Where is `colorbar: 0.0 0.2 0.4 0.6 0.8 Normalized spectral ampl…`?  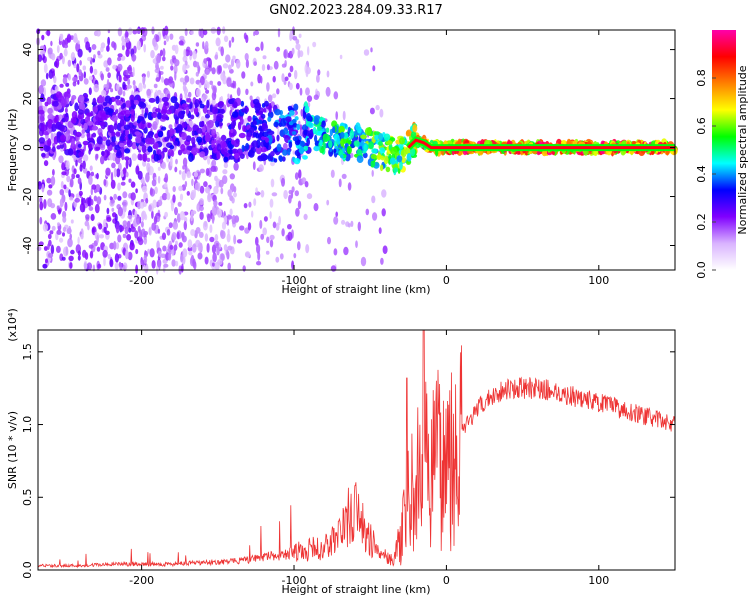
colorbar: 0.0 0.2 0.4 0.6 0.8 Normalized spectral ampl… is located at coordinates (722, 154).